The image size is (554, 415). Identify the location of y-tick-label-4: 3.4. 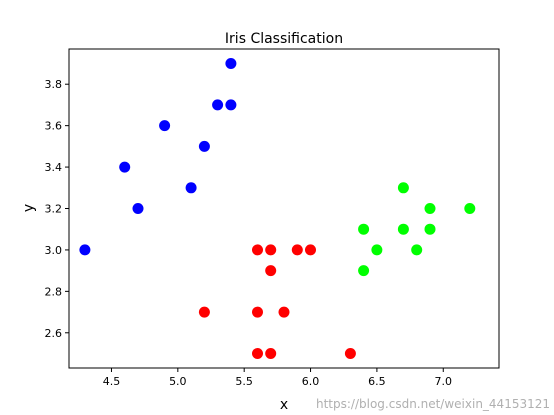
(54, 167).